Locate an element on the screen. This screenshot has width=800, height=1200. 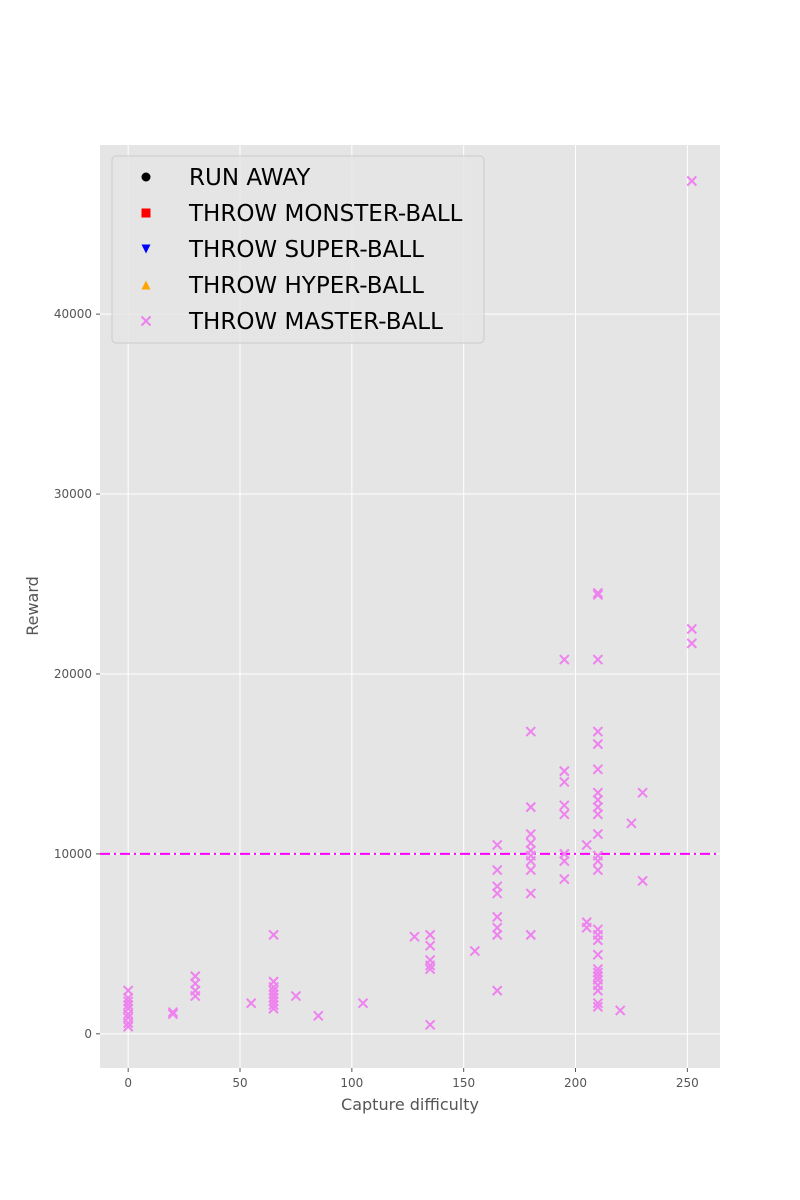
legend-label: THROW SUPER-BALL is located at coordinates (306, 250).